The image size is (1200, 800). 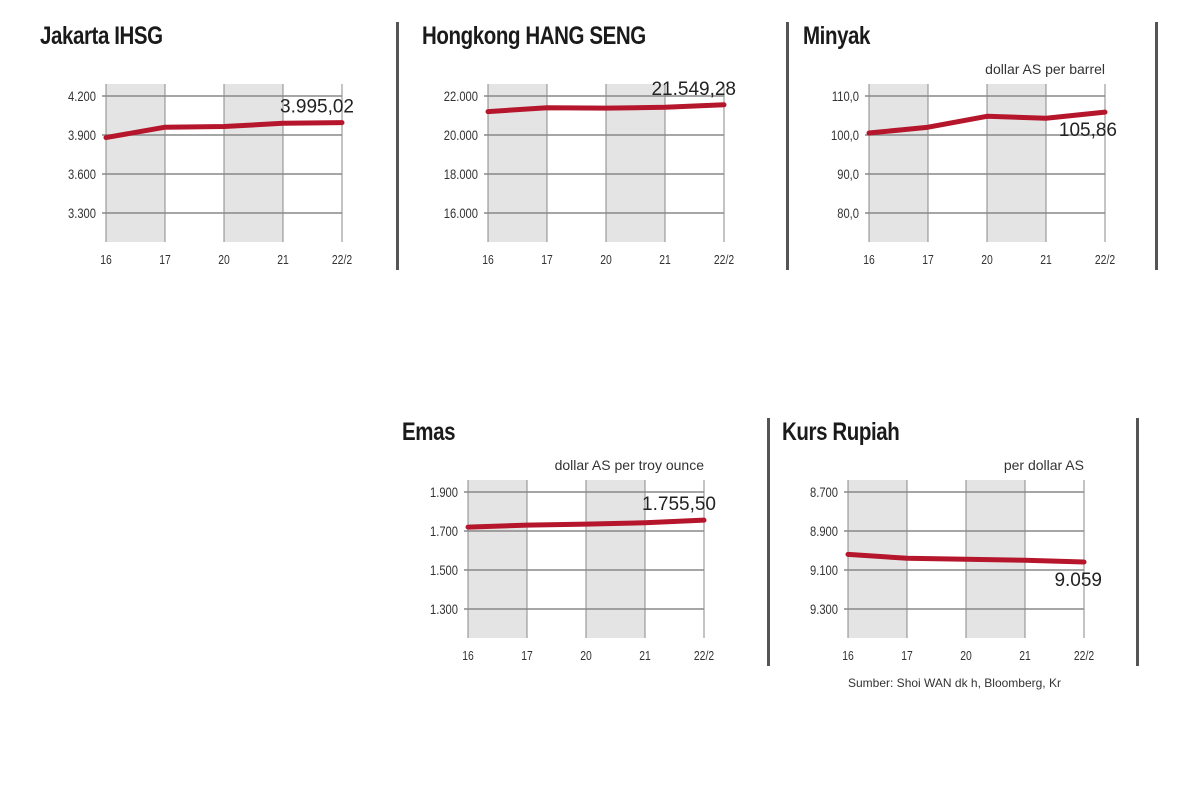 What do you see at coordinates (82, 135) in the screenshot?
I see `y-tick-label: 3.900` at bounding box center [82, 135].